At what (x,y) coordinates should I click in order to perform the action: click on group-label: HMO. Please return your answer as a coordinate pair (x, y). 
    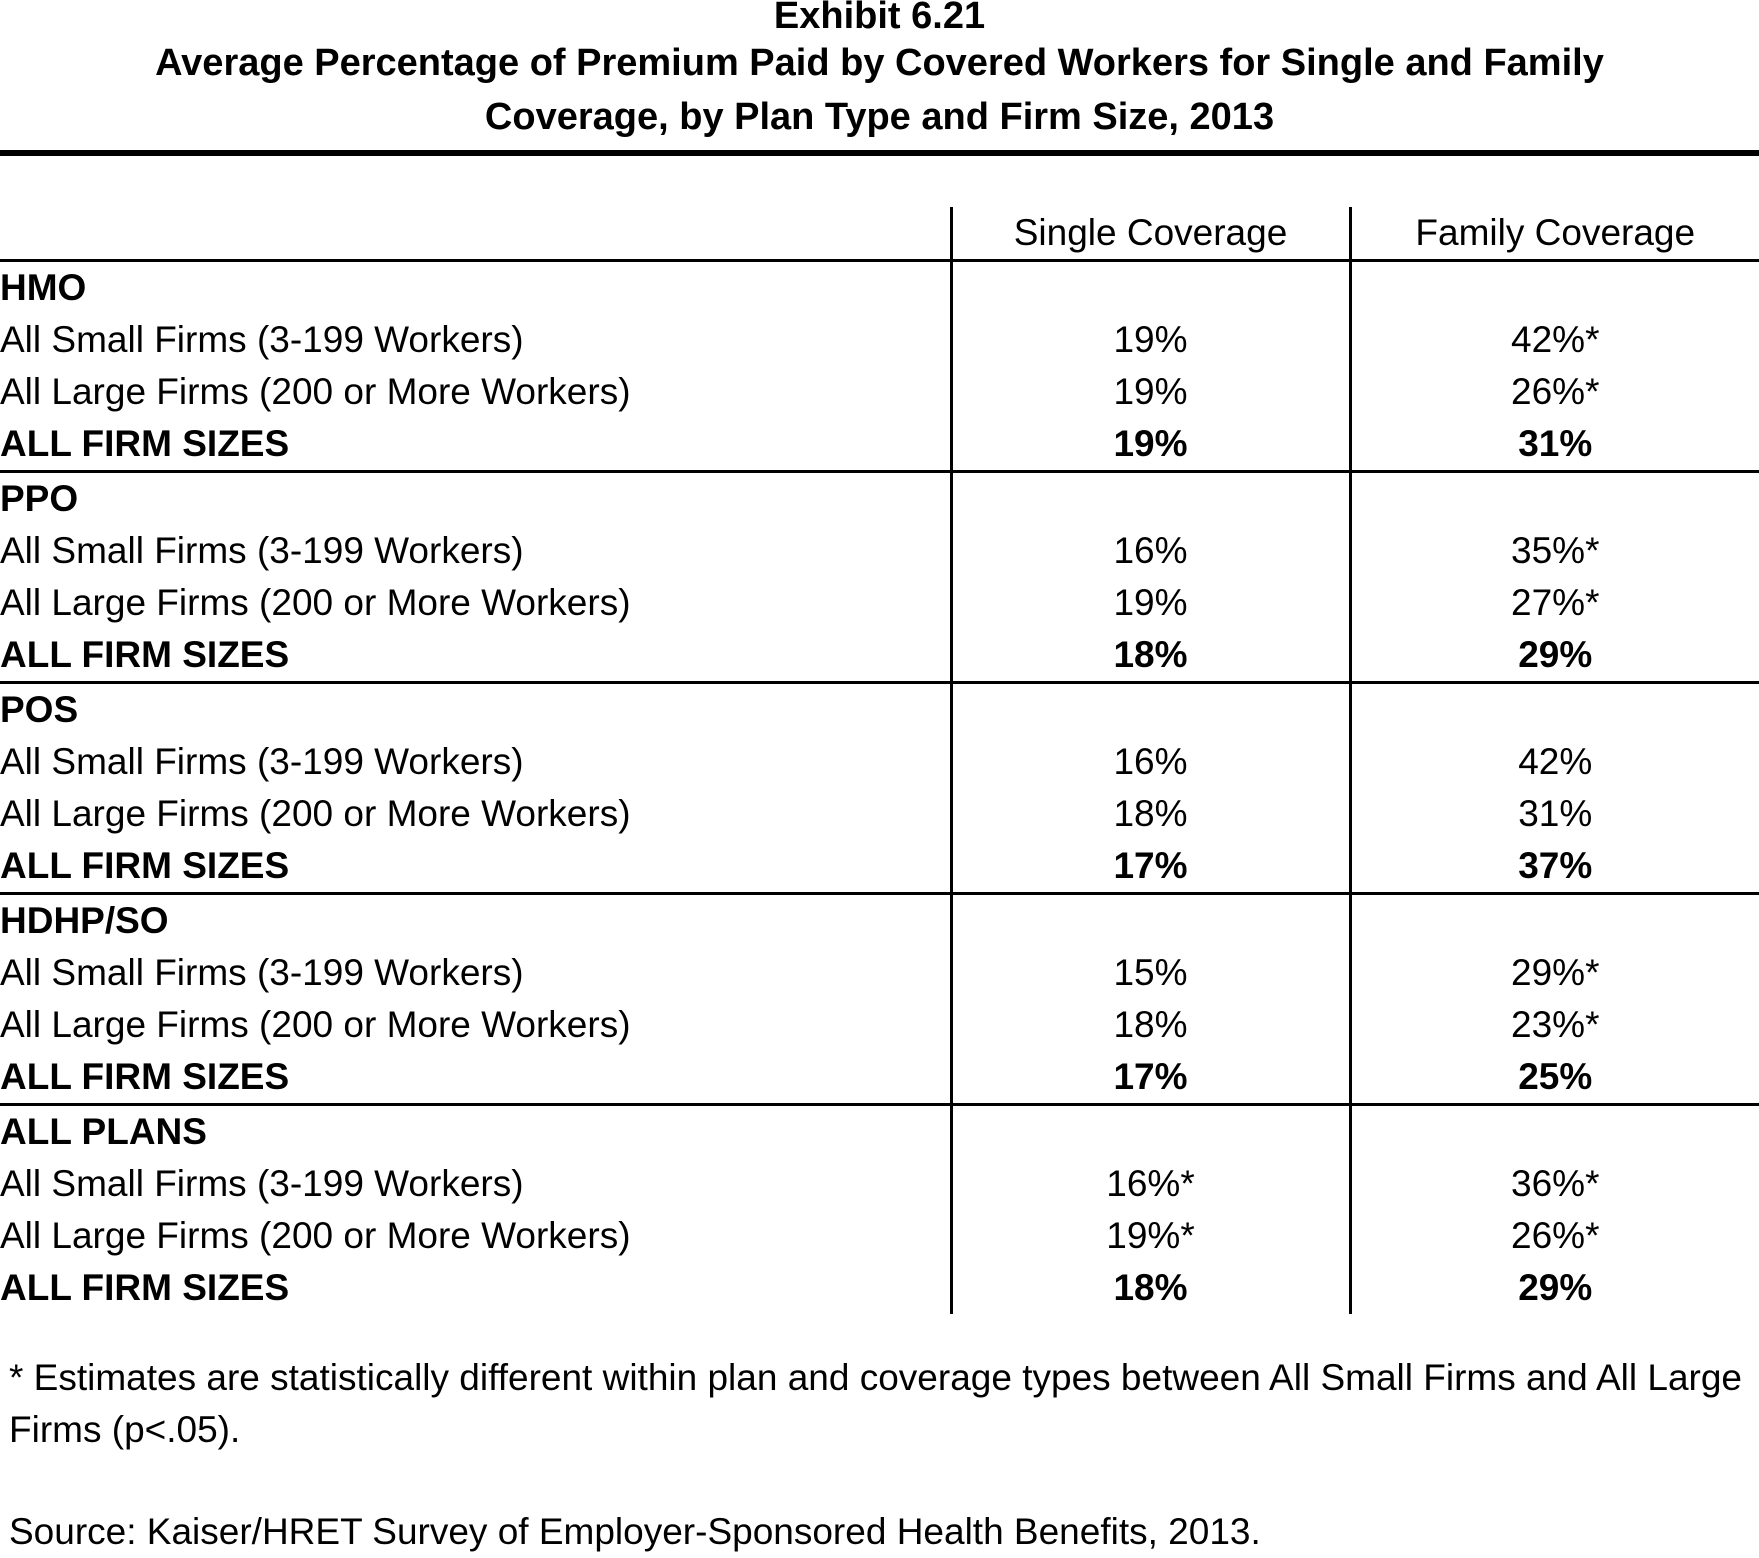
    Looking at the image, I should click on (43, 287).